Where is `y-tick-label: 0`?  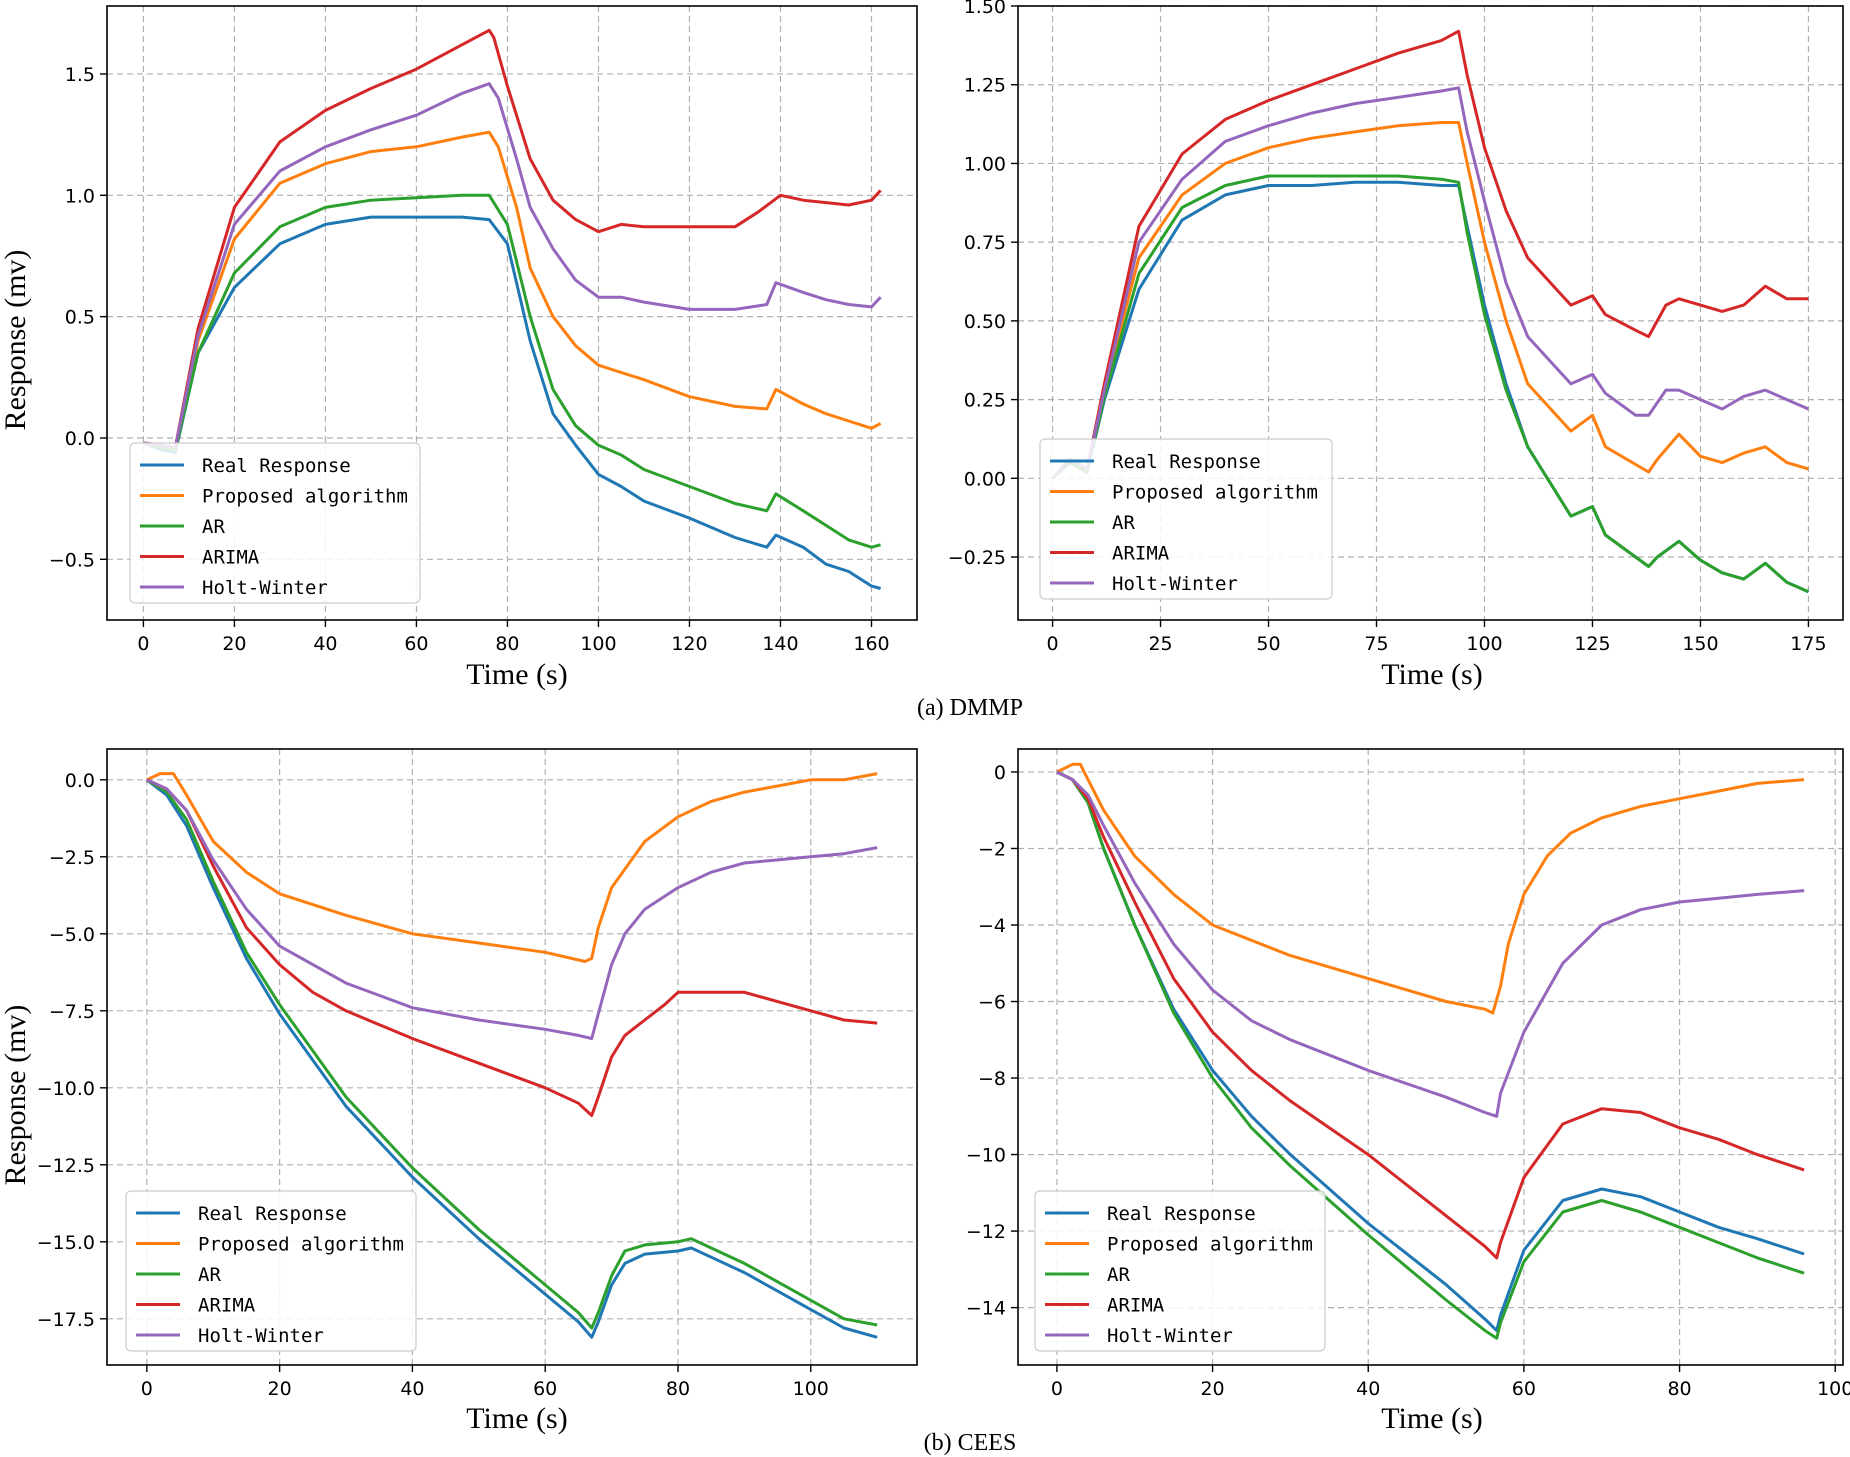 y-tick-label: 0 is located at coordinates (1000, 773).